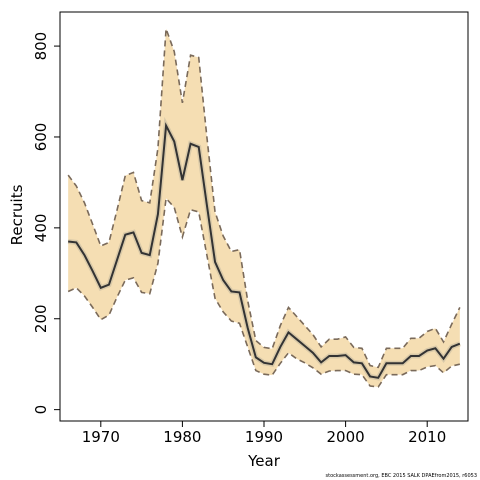 The width and height of the screenshot is (480, 480). I want to click on y-tick-label-800: 800, so click(41, 46).